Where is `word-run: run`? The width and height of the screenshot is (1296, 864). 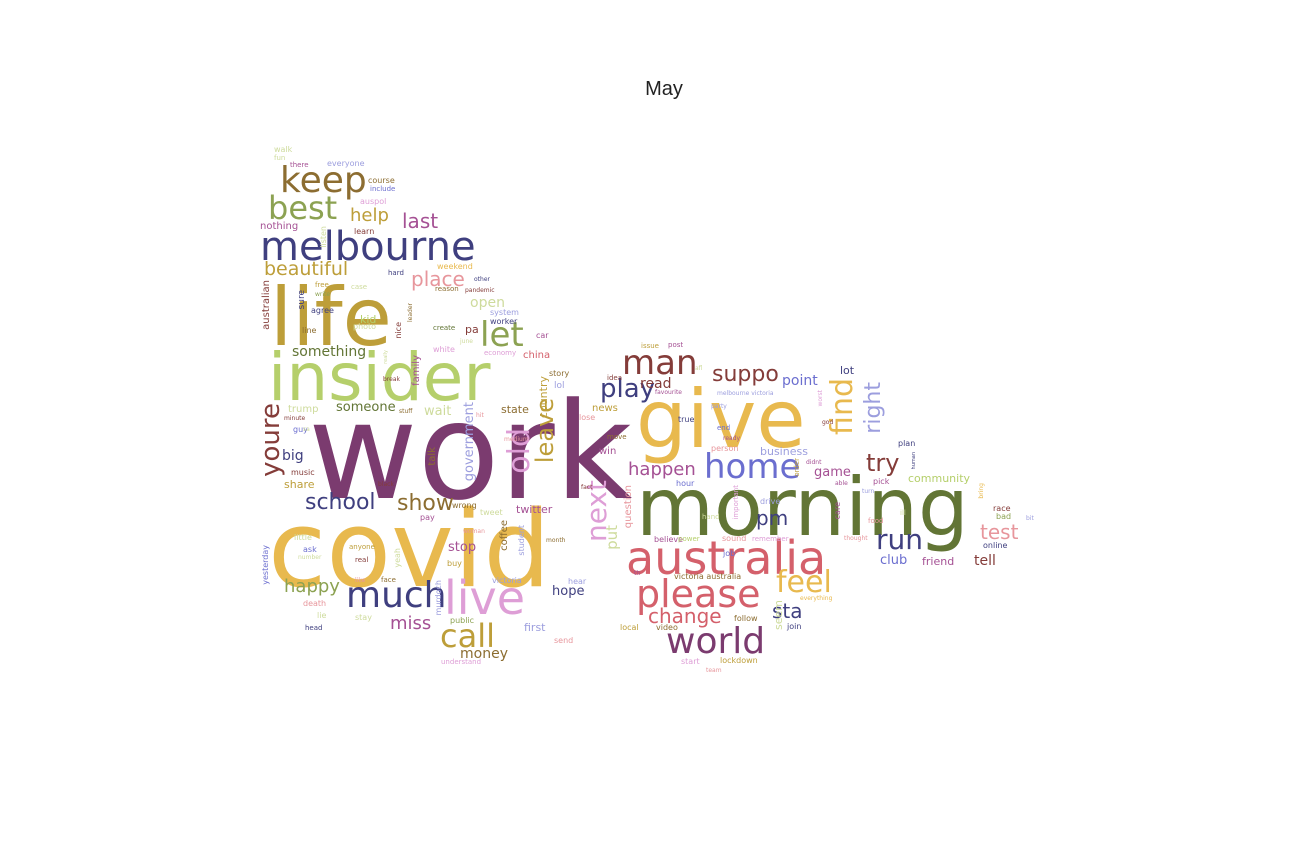 word-run: run is located at coordinates (900, 539).